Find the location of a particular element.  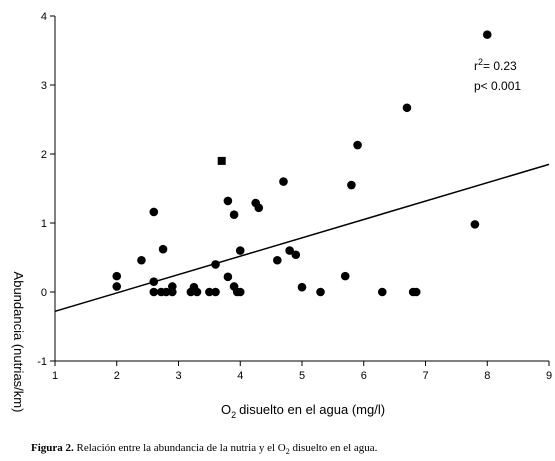

y-tick-label: 1 is located at coordinates (44, 224).